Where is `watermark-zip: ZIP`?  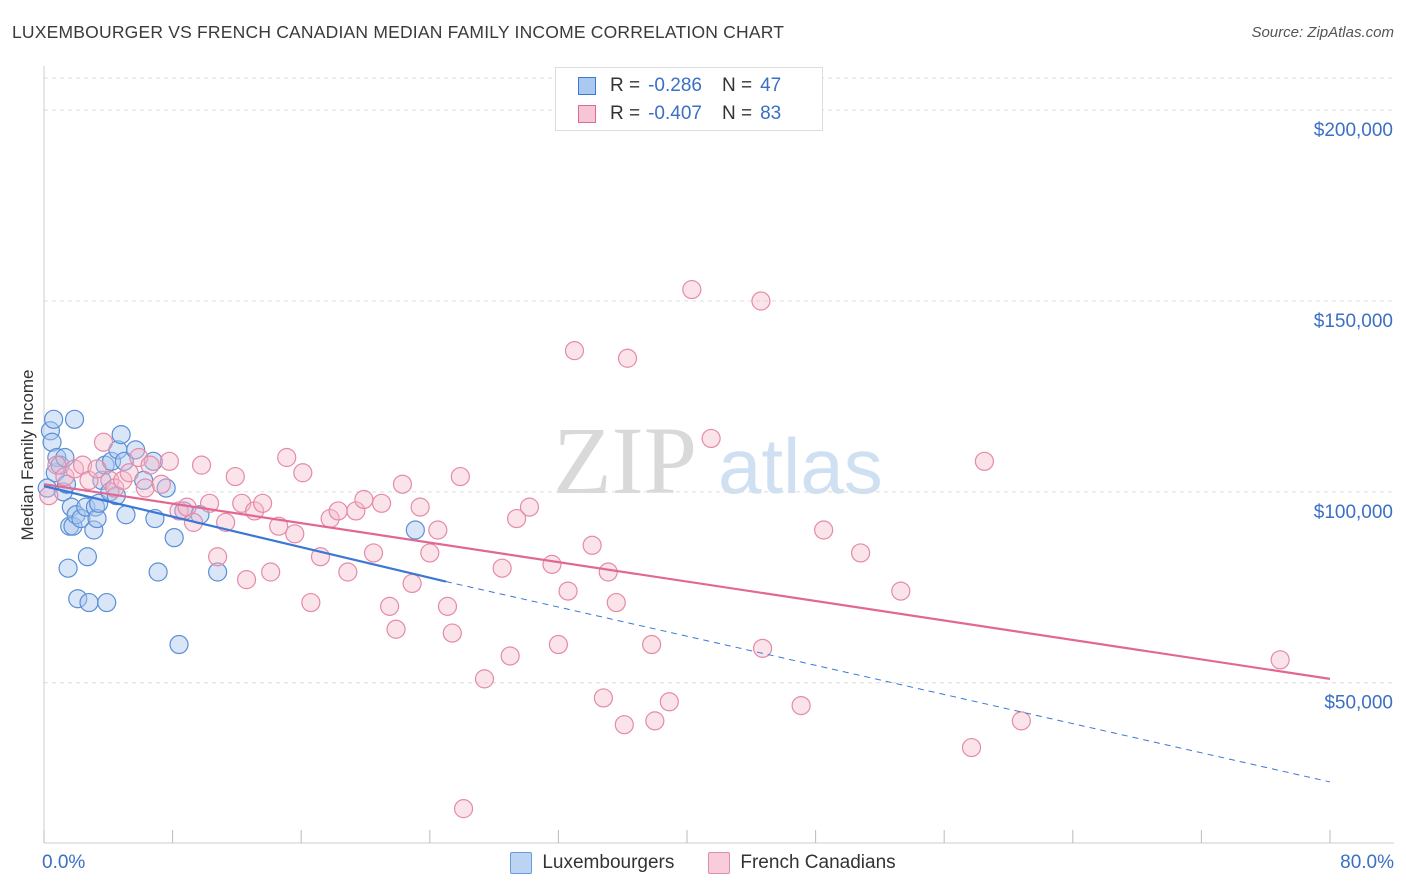 watermark-zip: ZIP is located at coordinates (625, 460).